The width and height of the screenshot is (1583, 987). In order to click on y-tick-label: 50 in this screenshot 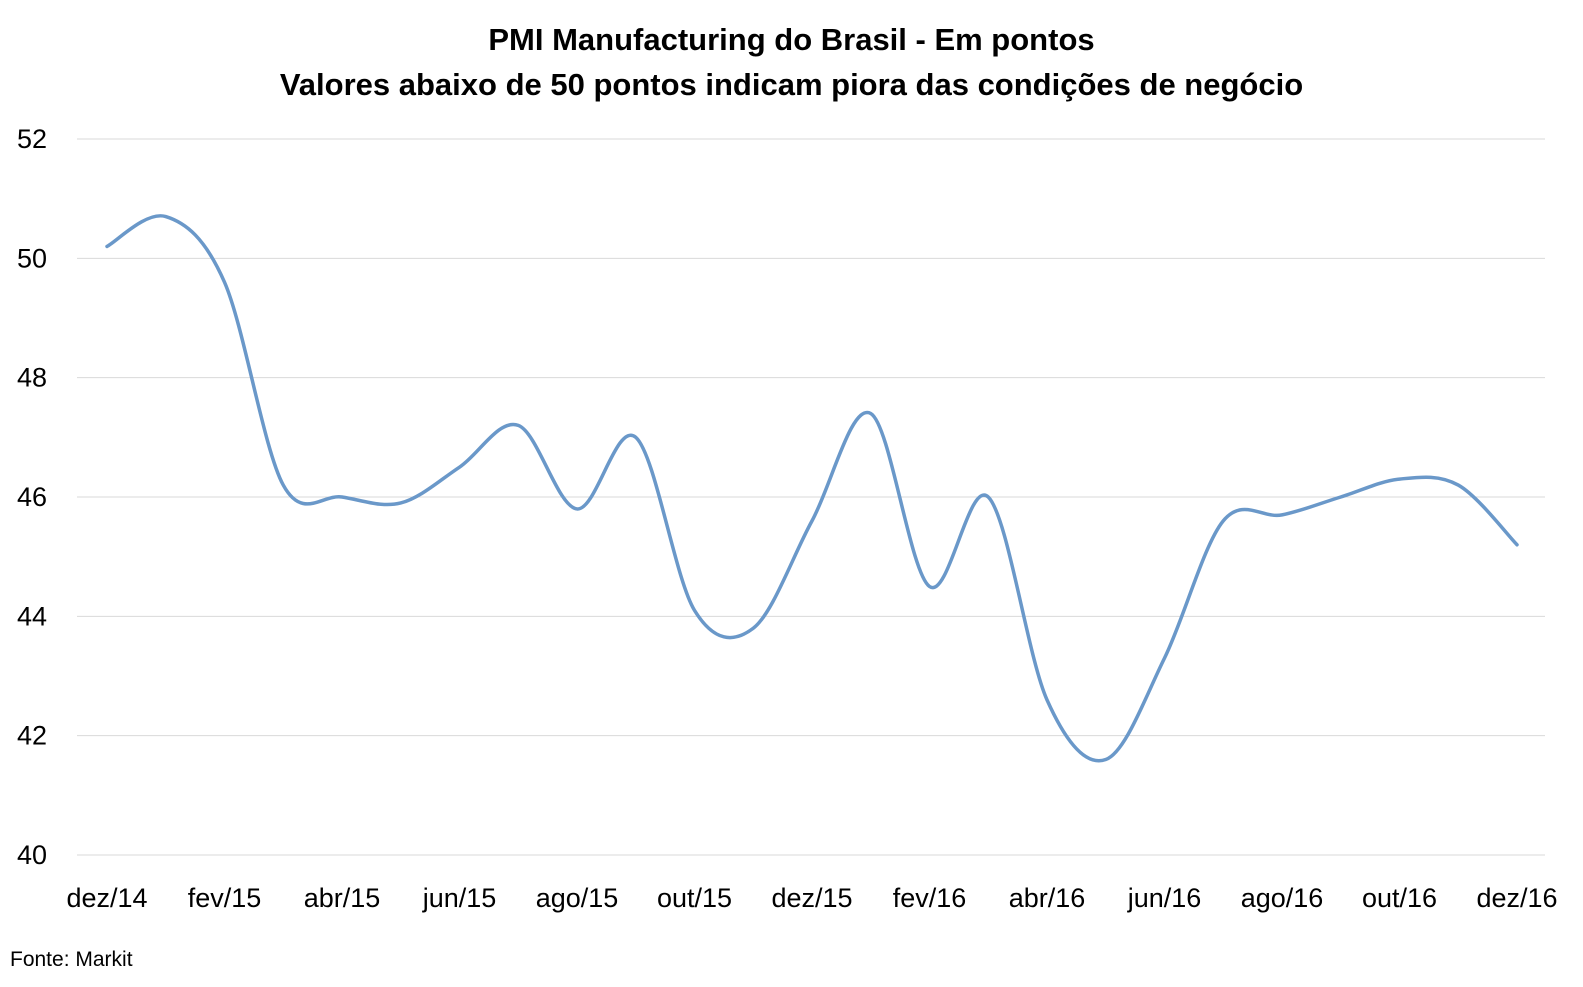, I will do `click(32, 258)`.